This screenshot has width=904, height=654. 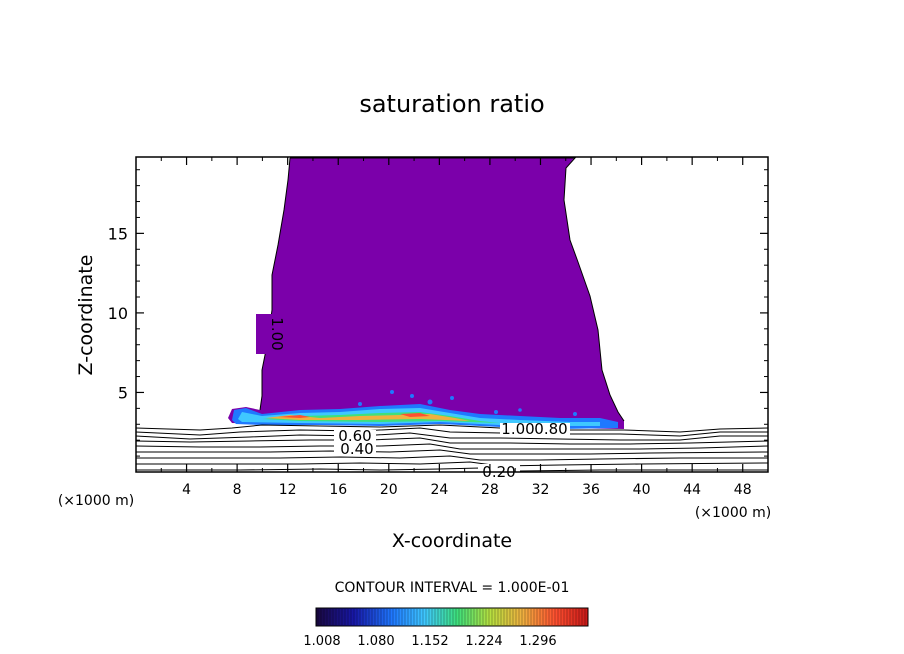 What do you see at coordinates (733, 513) in the screenshot?
I see `x-unit-right: (×1000 m)` at bounding box center [733, 513].